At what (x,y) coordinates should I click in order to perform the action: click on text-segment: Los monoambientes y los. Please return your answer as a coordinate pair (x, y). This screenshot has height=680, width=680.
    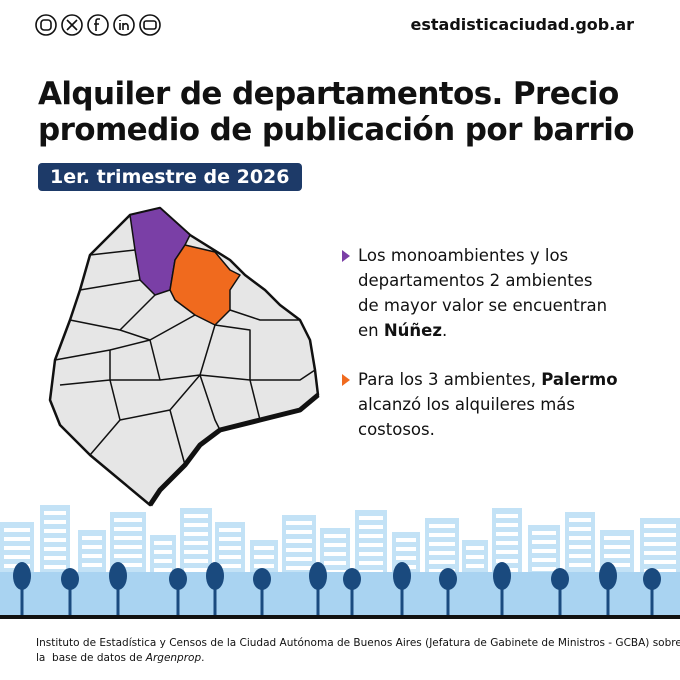
    Looking at the image, I should click on (463, 255).